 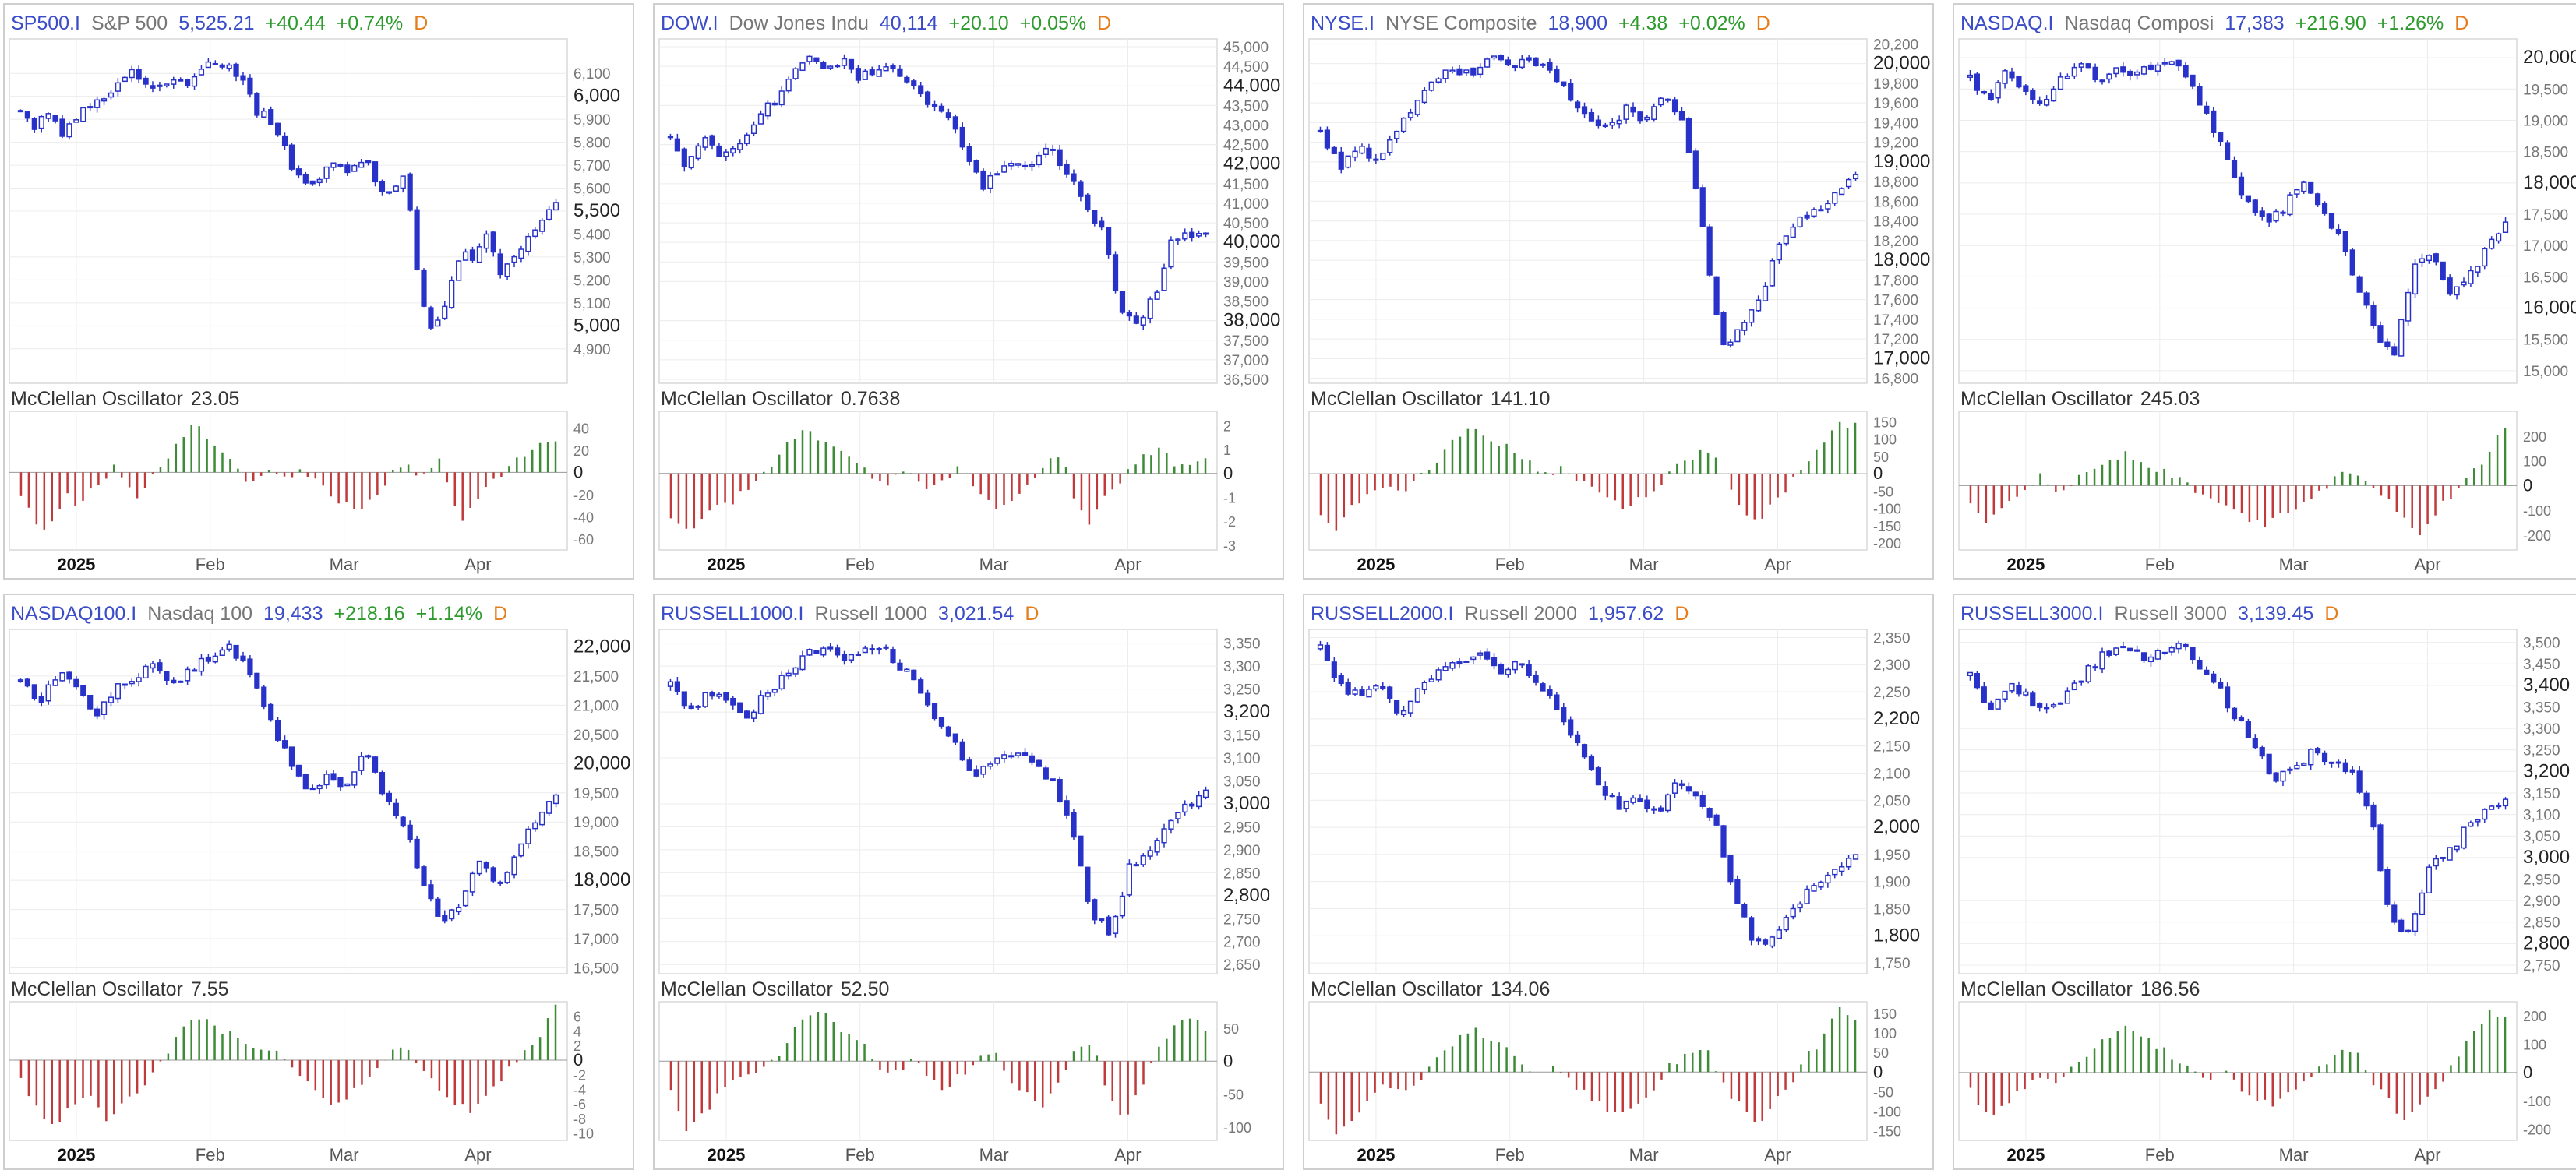 What do you see at coordinates (1227, 450) in the screenshot?
I see `oscillator-axis-tick: 1` at bounding box center [1227, 450].